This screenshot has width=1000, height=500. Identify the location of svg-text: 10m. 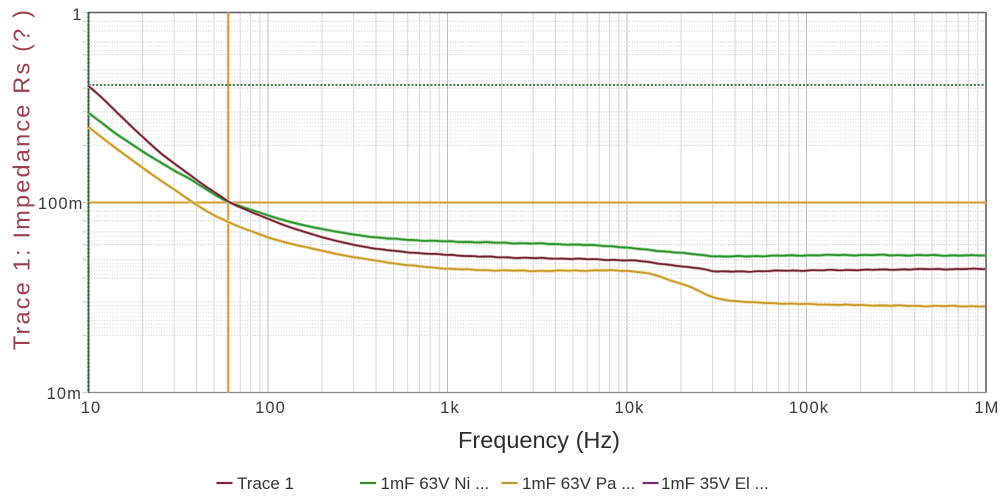
(64, 394).